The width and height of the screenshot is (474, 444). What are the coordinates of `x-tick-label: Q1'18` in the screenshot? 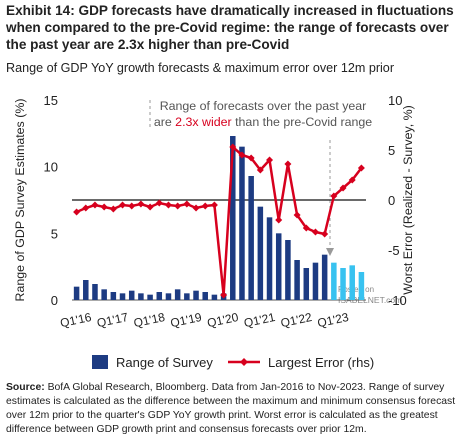 It's located at (149, 320).